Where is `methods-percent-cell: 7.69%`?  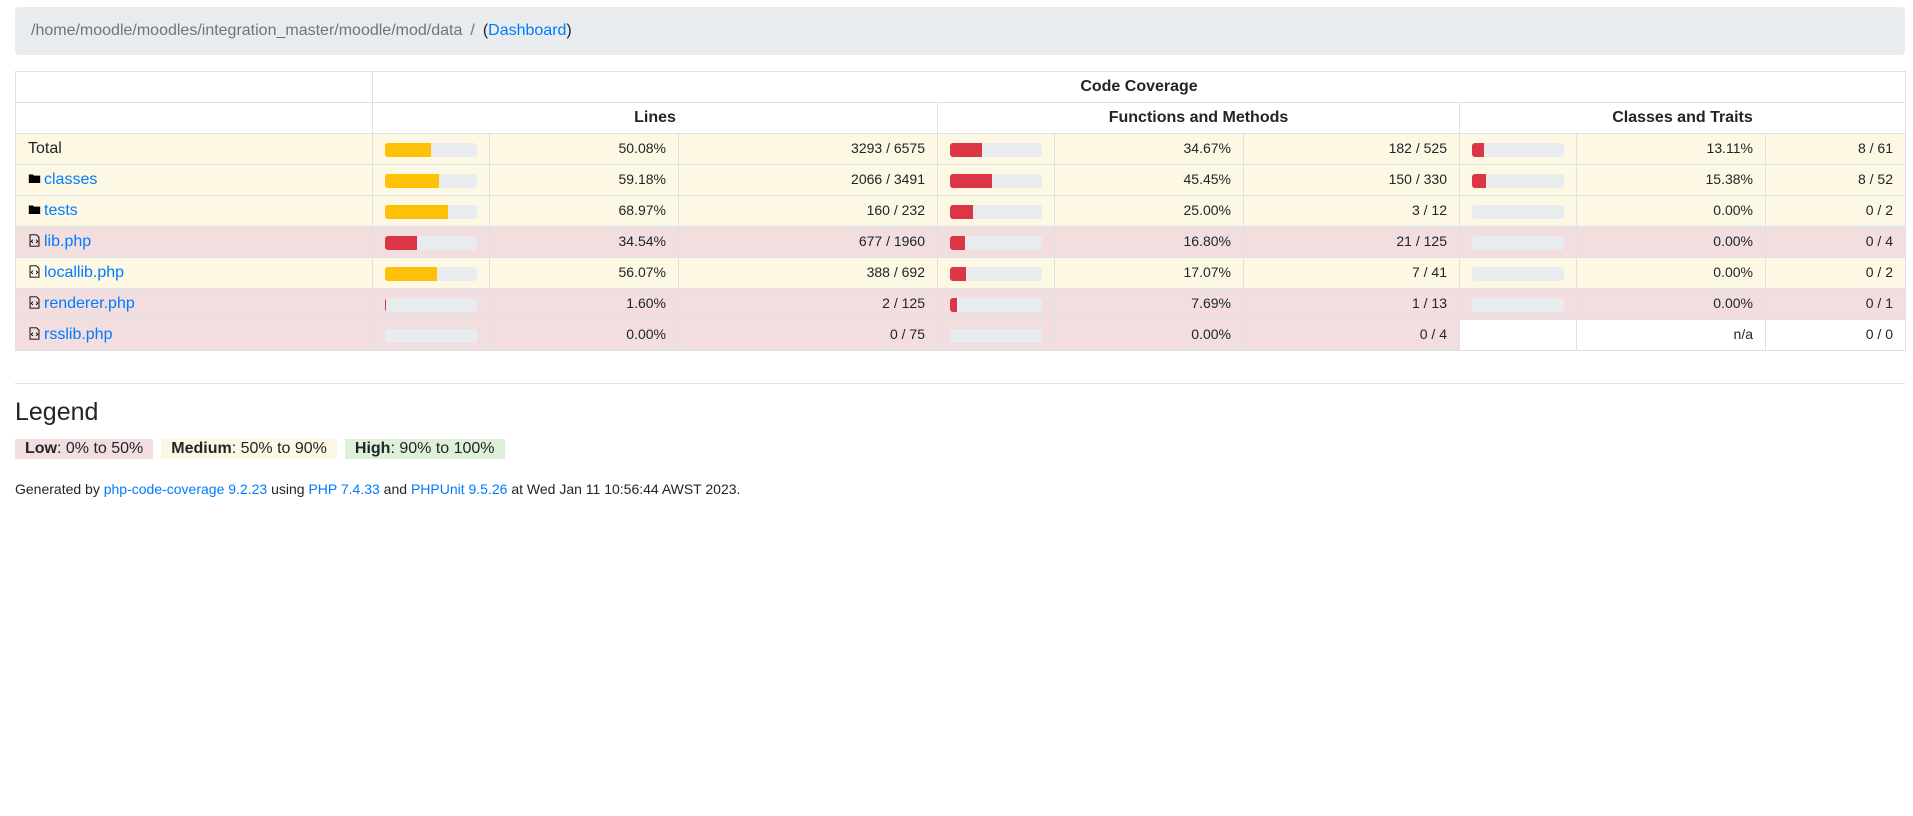 methods-percent-cell: 7.69% is located at coordinates (1149, 304).